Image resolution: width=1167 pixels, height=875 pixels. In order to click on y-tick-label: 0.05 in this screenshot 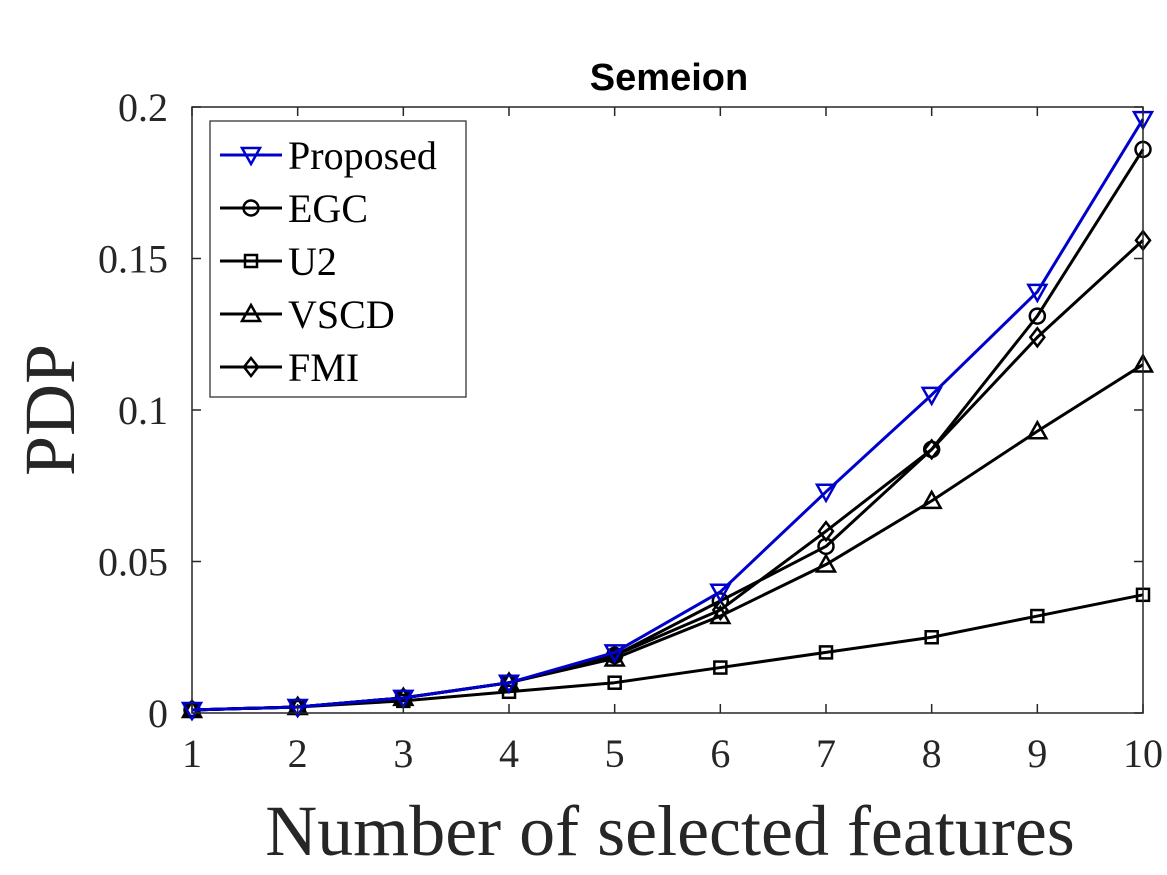, I will do `click(133, 562)`.